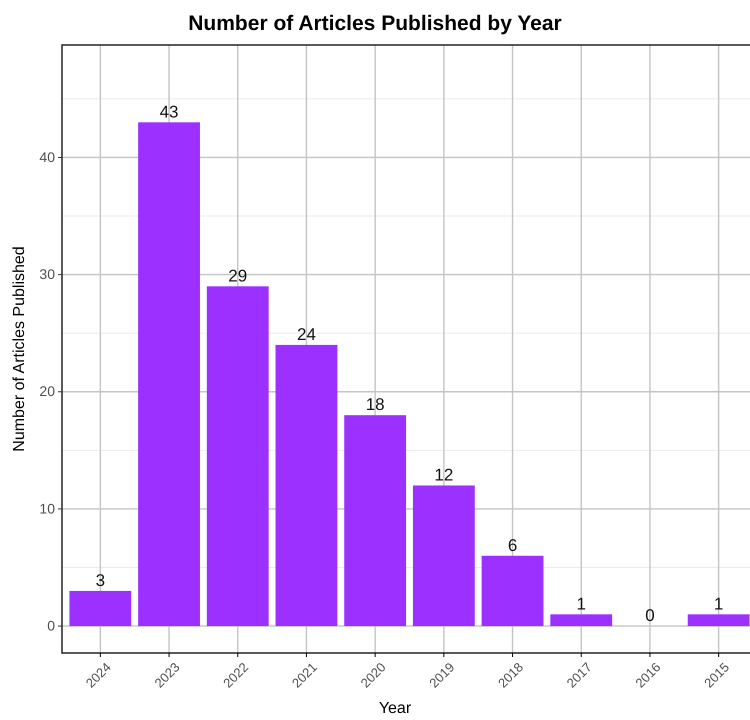 The image size is (750, 720). I want to click on data-label: 29, so click(238, 276).